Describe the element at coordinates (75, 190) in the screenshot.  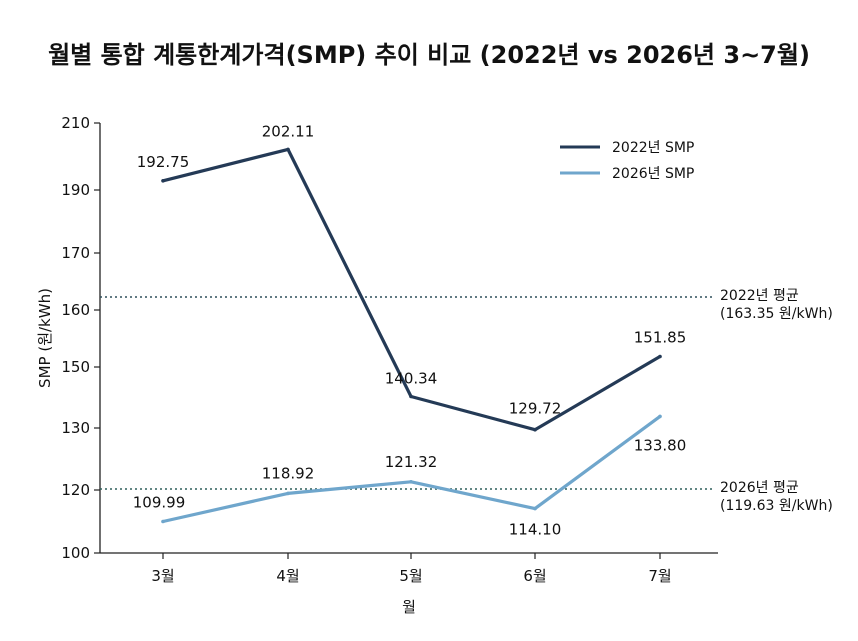
I see `y-tick-label: 190` at that location.